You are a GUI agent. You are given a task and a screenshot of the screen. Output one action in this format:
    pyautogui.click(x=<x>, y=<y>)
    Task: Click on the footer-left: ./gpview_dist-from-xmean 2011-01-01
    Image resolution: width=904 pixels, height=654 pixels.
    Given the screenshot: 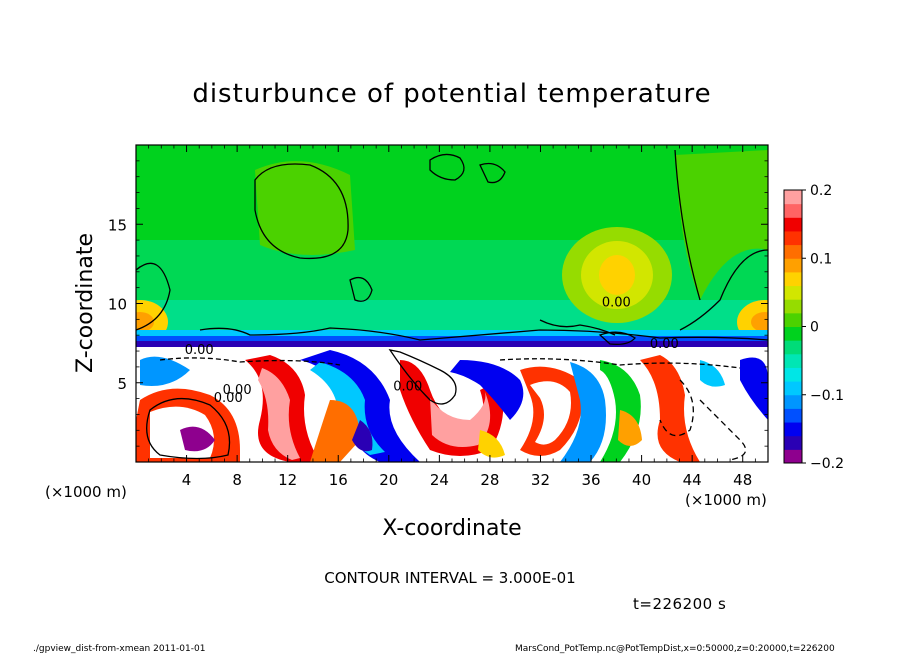 What is the action you would take?
    pyautogui.click(x=119, y=649)
    